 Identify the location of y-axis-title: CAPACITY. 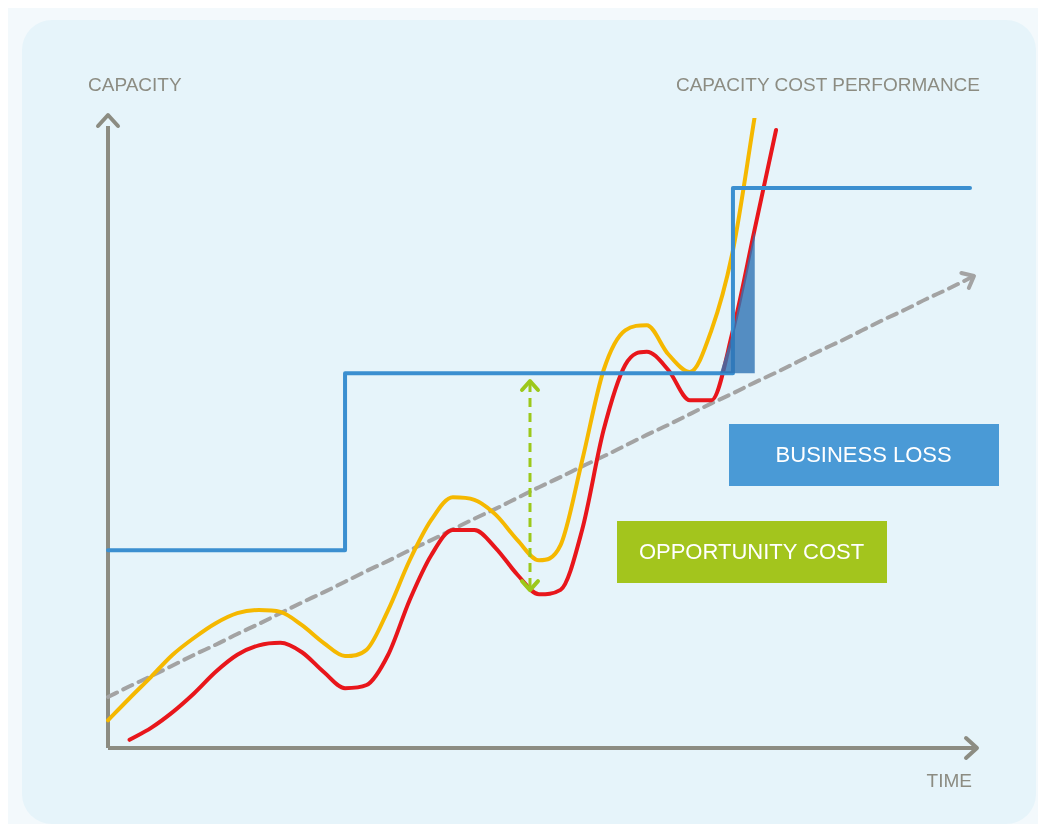
(135, 85).